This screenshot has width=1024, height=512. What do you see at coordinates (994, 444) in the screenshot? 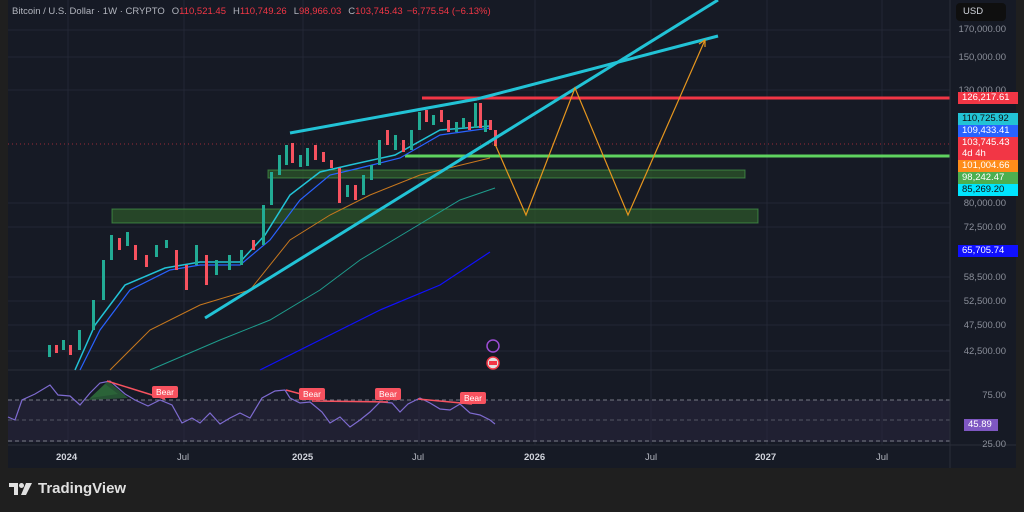
I see `rsi-tick: 25.00` at bounding box center [994, 444].